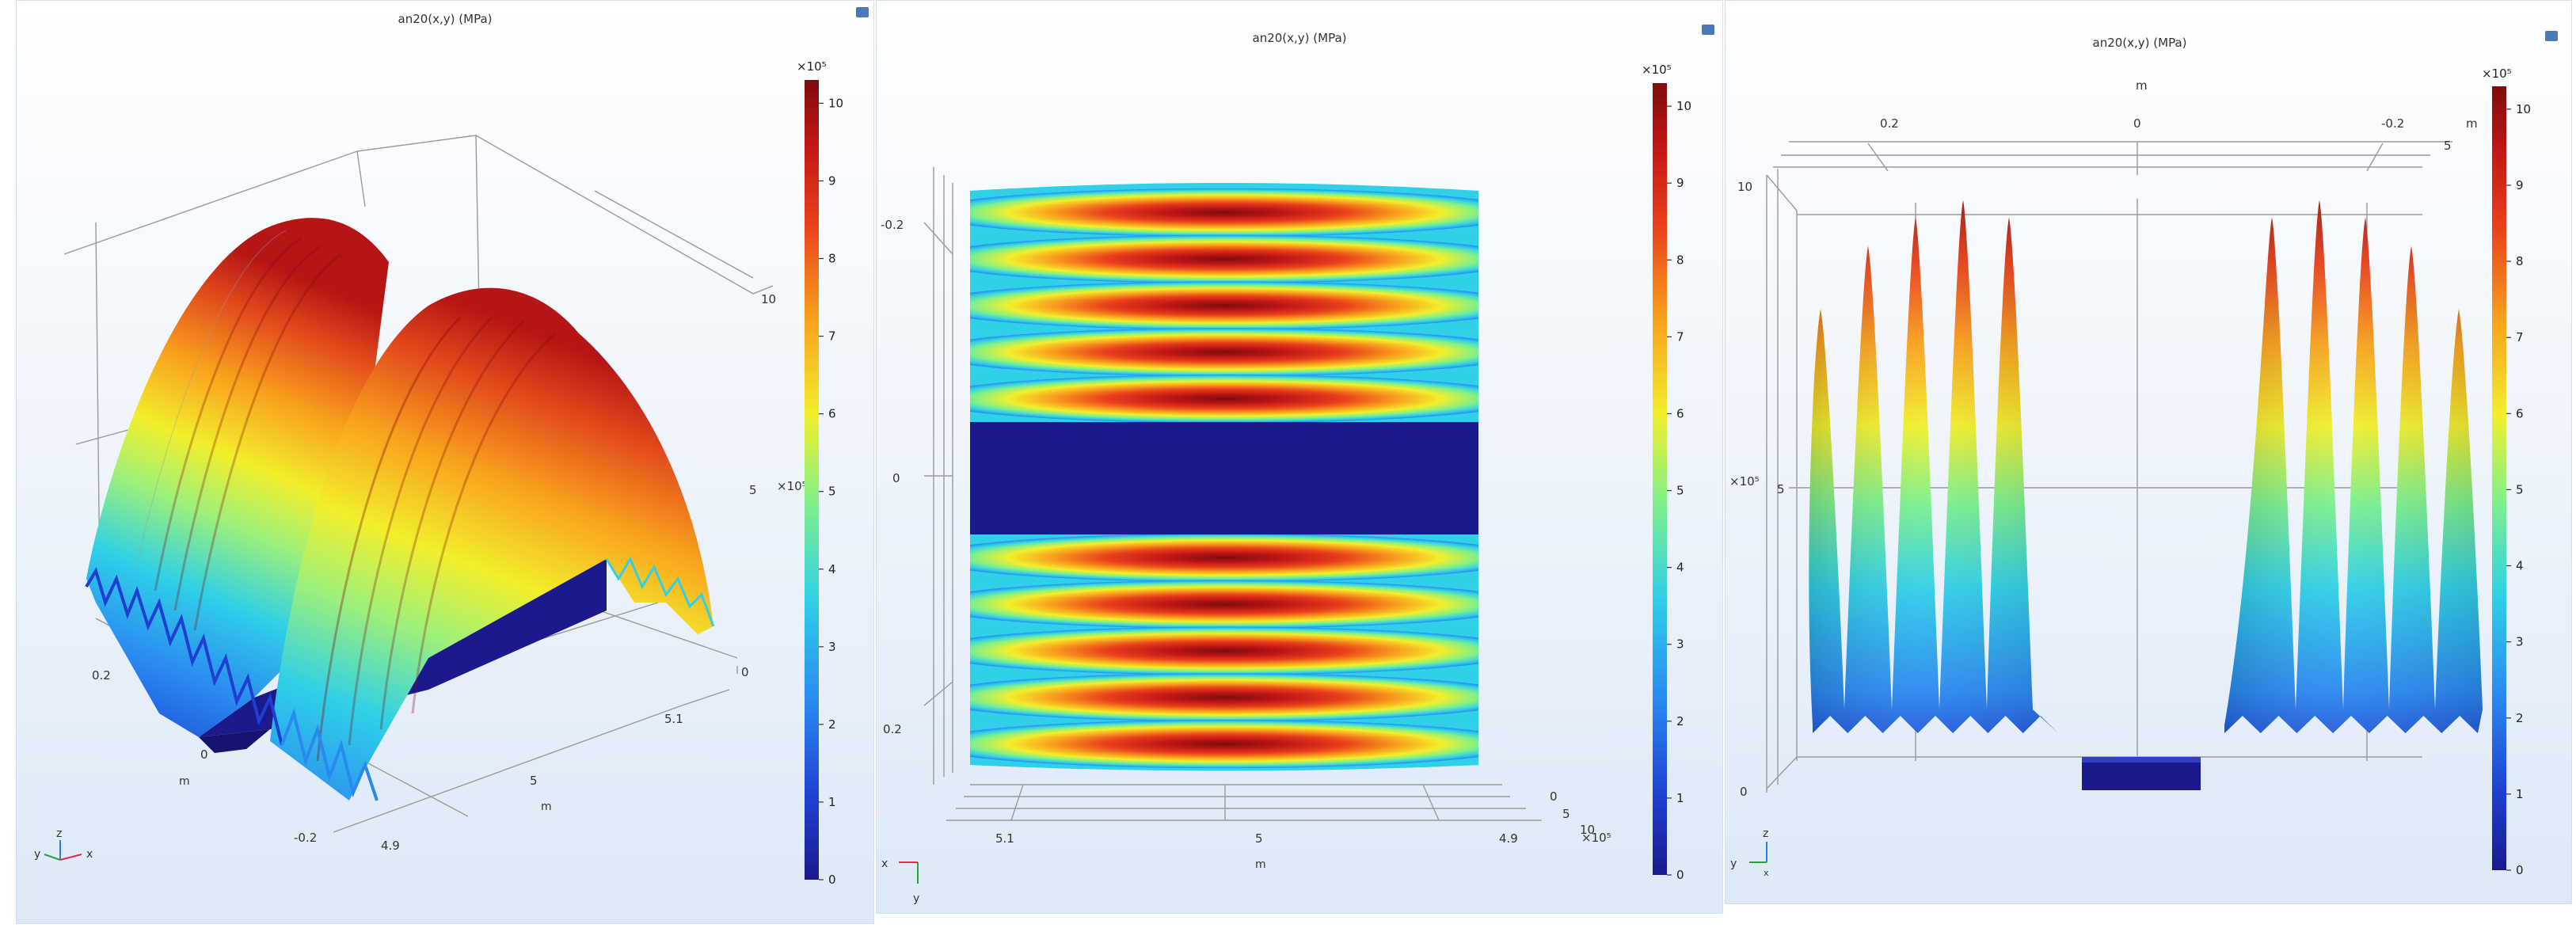  Describe the element at coordinates (1224, 478) in the screenshot. I see `center-gap` at that location.